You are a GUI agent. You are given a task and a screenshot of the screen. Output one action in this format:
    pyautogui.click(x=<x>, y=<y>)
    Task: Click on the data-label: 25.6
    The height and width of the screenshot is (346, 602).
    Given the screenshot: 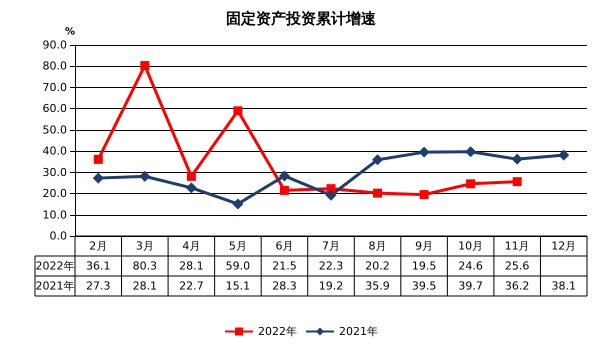 What is the action you would take?
    pyautogui.click(x=517, y=266)
    